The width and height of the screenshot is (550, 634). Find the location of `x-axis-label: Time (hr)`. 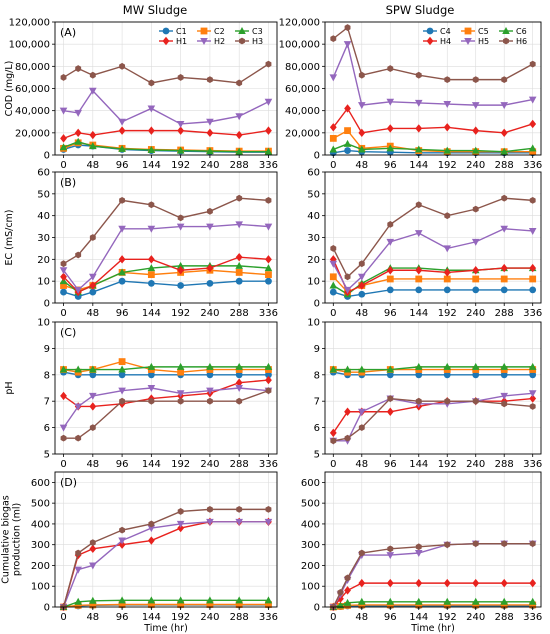

x-axis-label: Time (hr) is located at coordinates (432, 628).